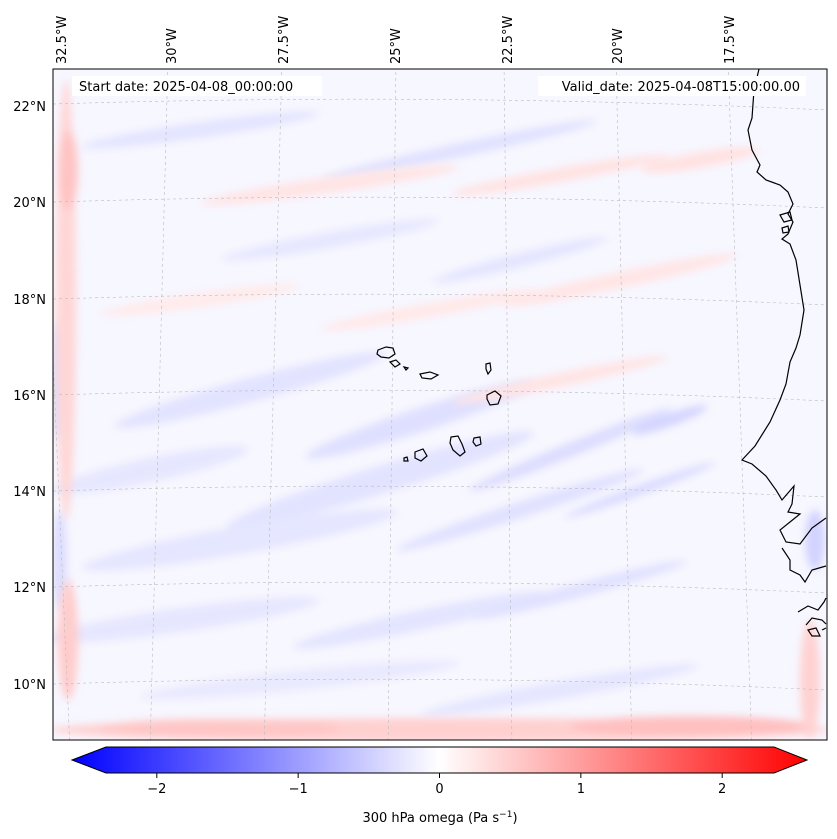 This screenshot has width=837, height=839. Describe the element at coordinates (730, 40) in the screenshot. I see `lon-label: 17.5°W` at that location.